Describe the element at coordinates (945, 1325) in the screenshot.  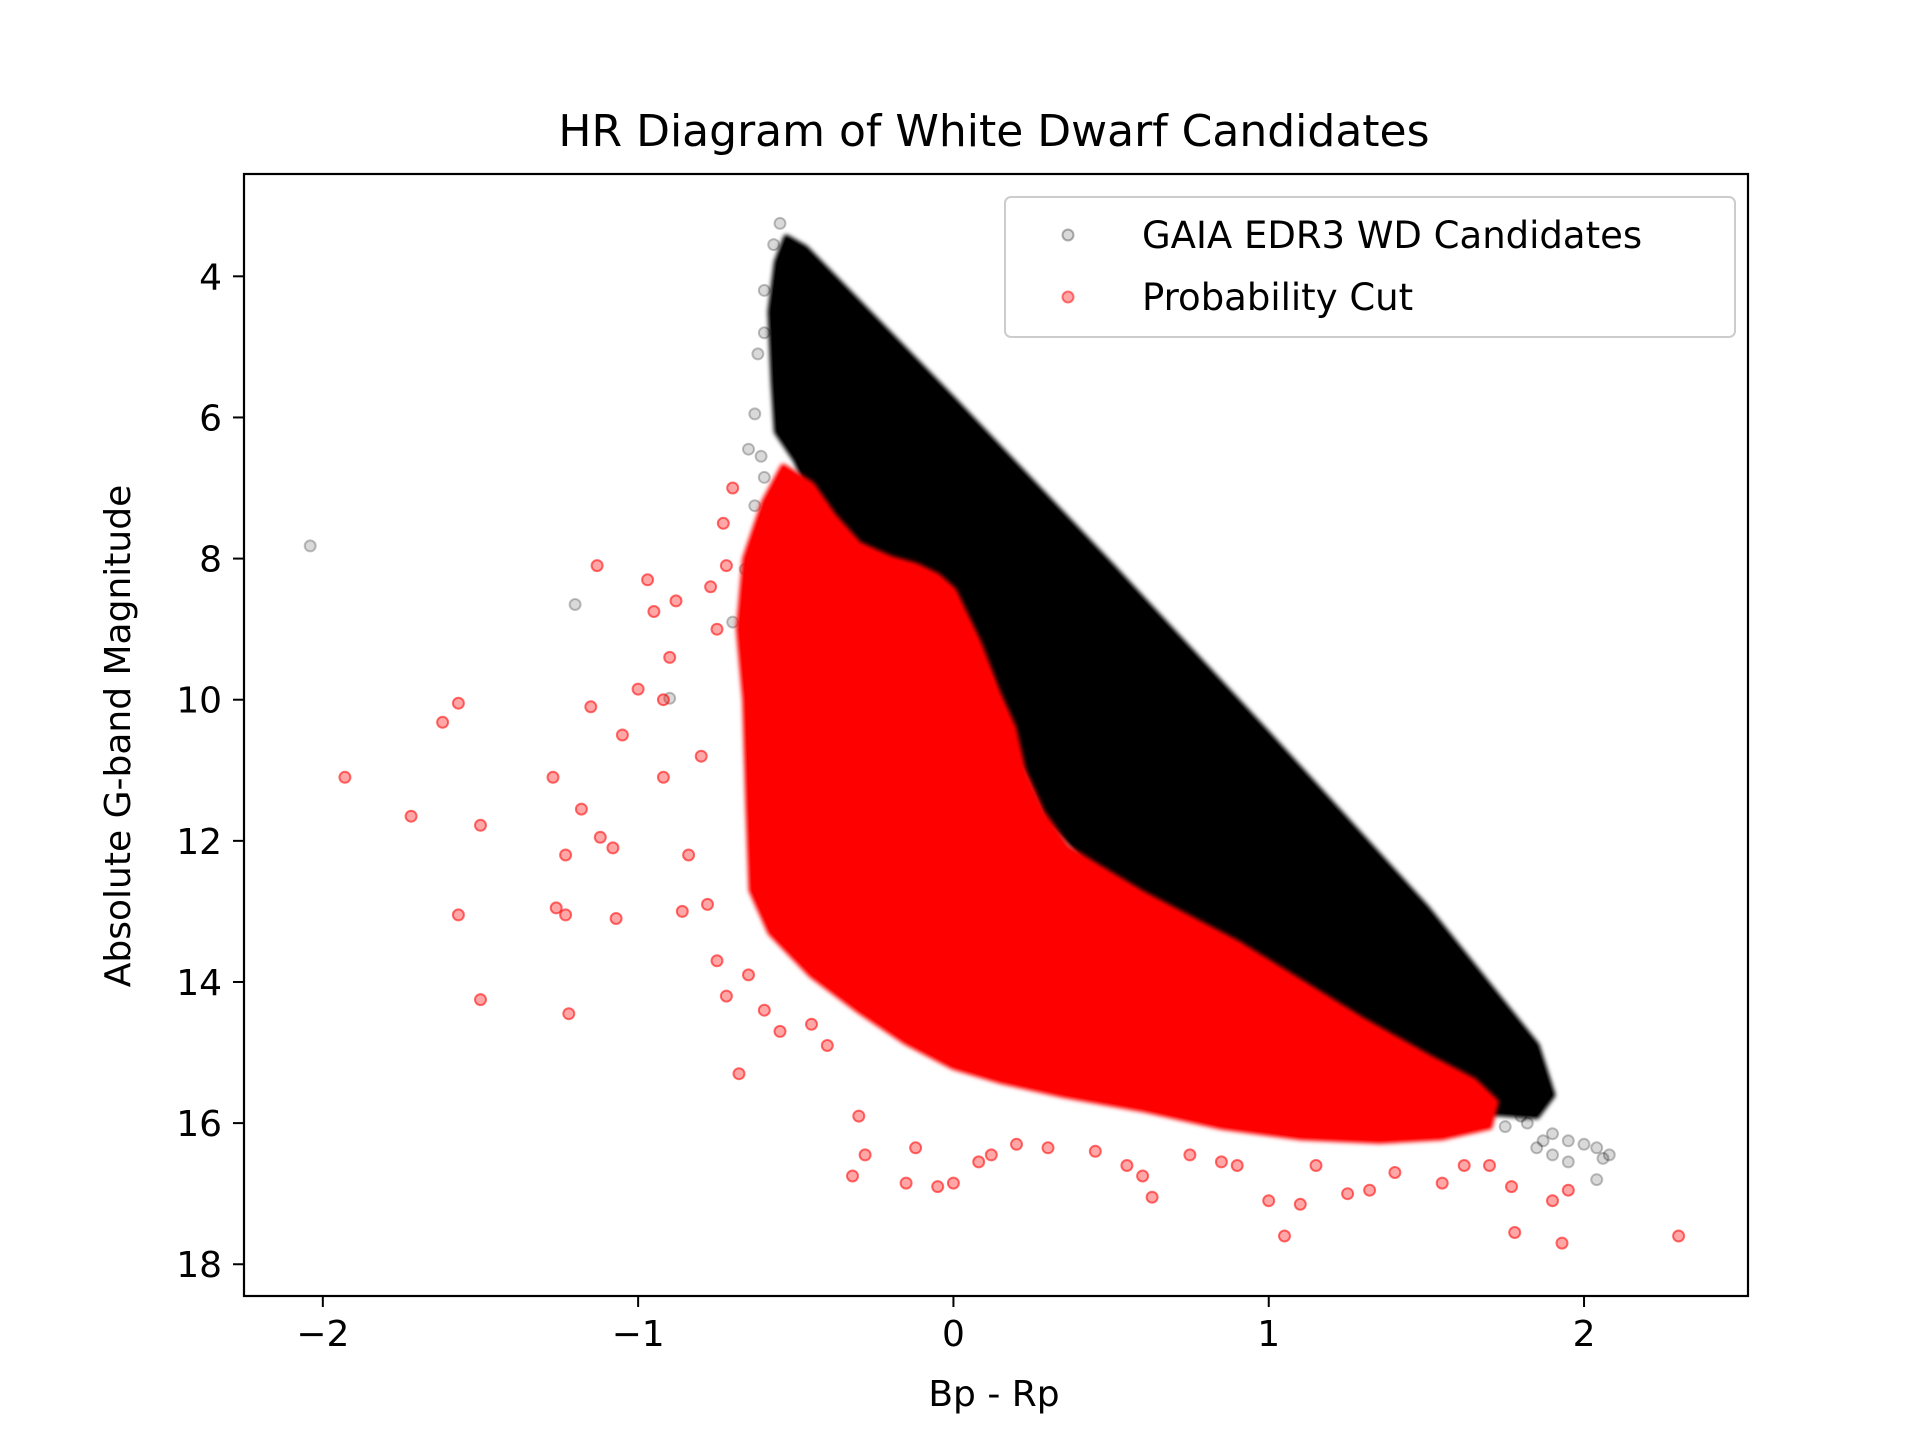
I see `x-axis-ticks: −2 −1 0 1 2` at that location.